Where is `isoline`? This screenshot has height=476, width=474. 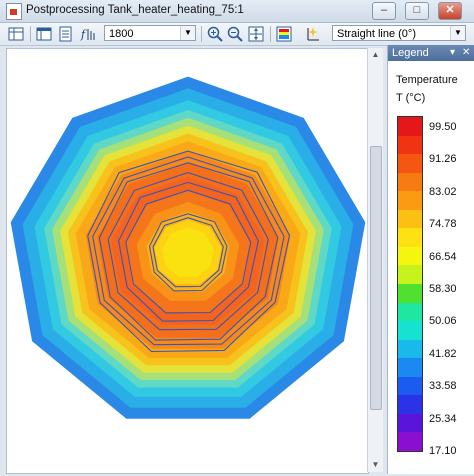
isoline is located at coordinates (188, 251).